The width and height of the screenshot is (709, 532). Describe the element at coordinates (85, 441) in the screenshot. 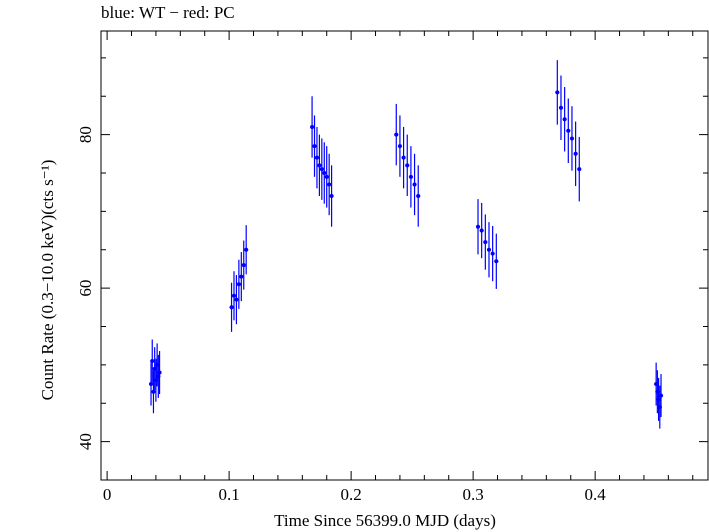

I see `y-tick-label: 40` at that location.